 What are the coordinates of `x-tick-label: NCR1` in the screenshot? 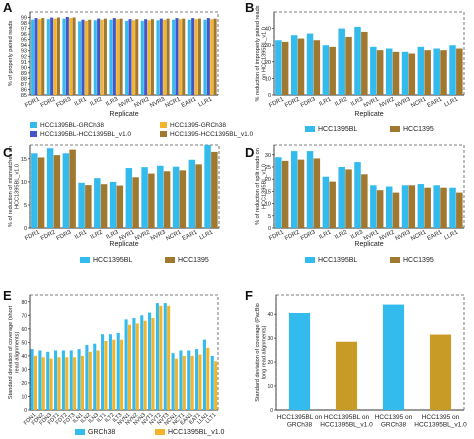 It's located at (174, 102).